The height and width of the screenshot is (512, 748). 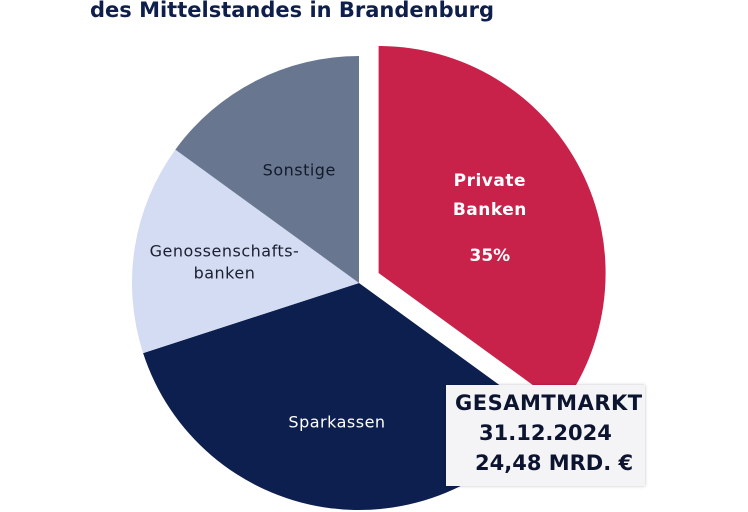 What do you see at coordinates (545, 433) in the screenshot?
I see `total-box-date: 31.12.2024` at bounding box center [545, 433].